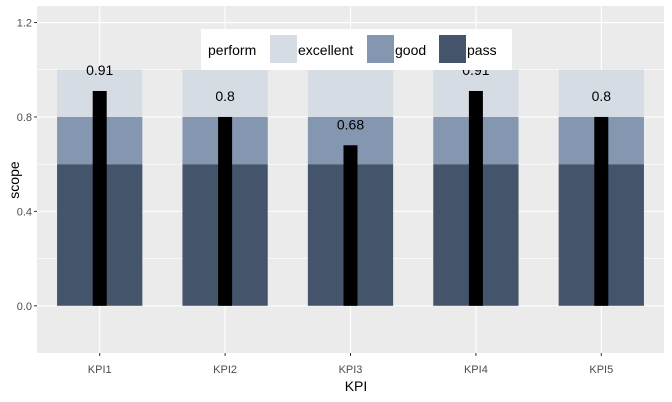 The width and height of the screenshot is (672, 402). What do you see at coordinates (14, 180) in the screenshot?
I see `y-axis-title: scope` at bounding box center [14, 180].